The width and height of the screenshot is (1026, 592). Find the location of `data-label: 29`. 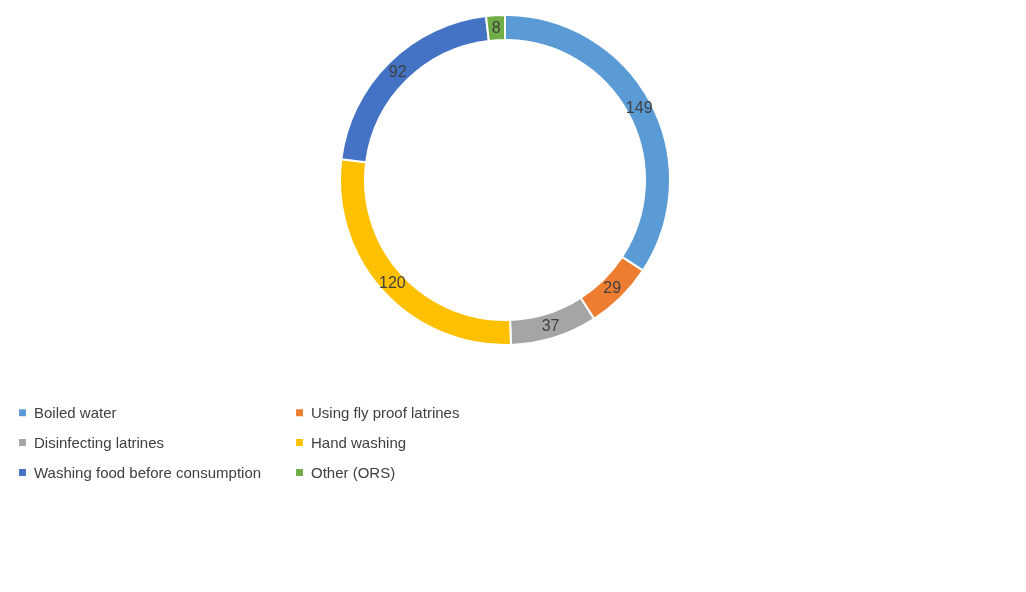

data-label: 29 is located at coordinates (612, 288).